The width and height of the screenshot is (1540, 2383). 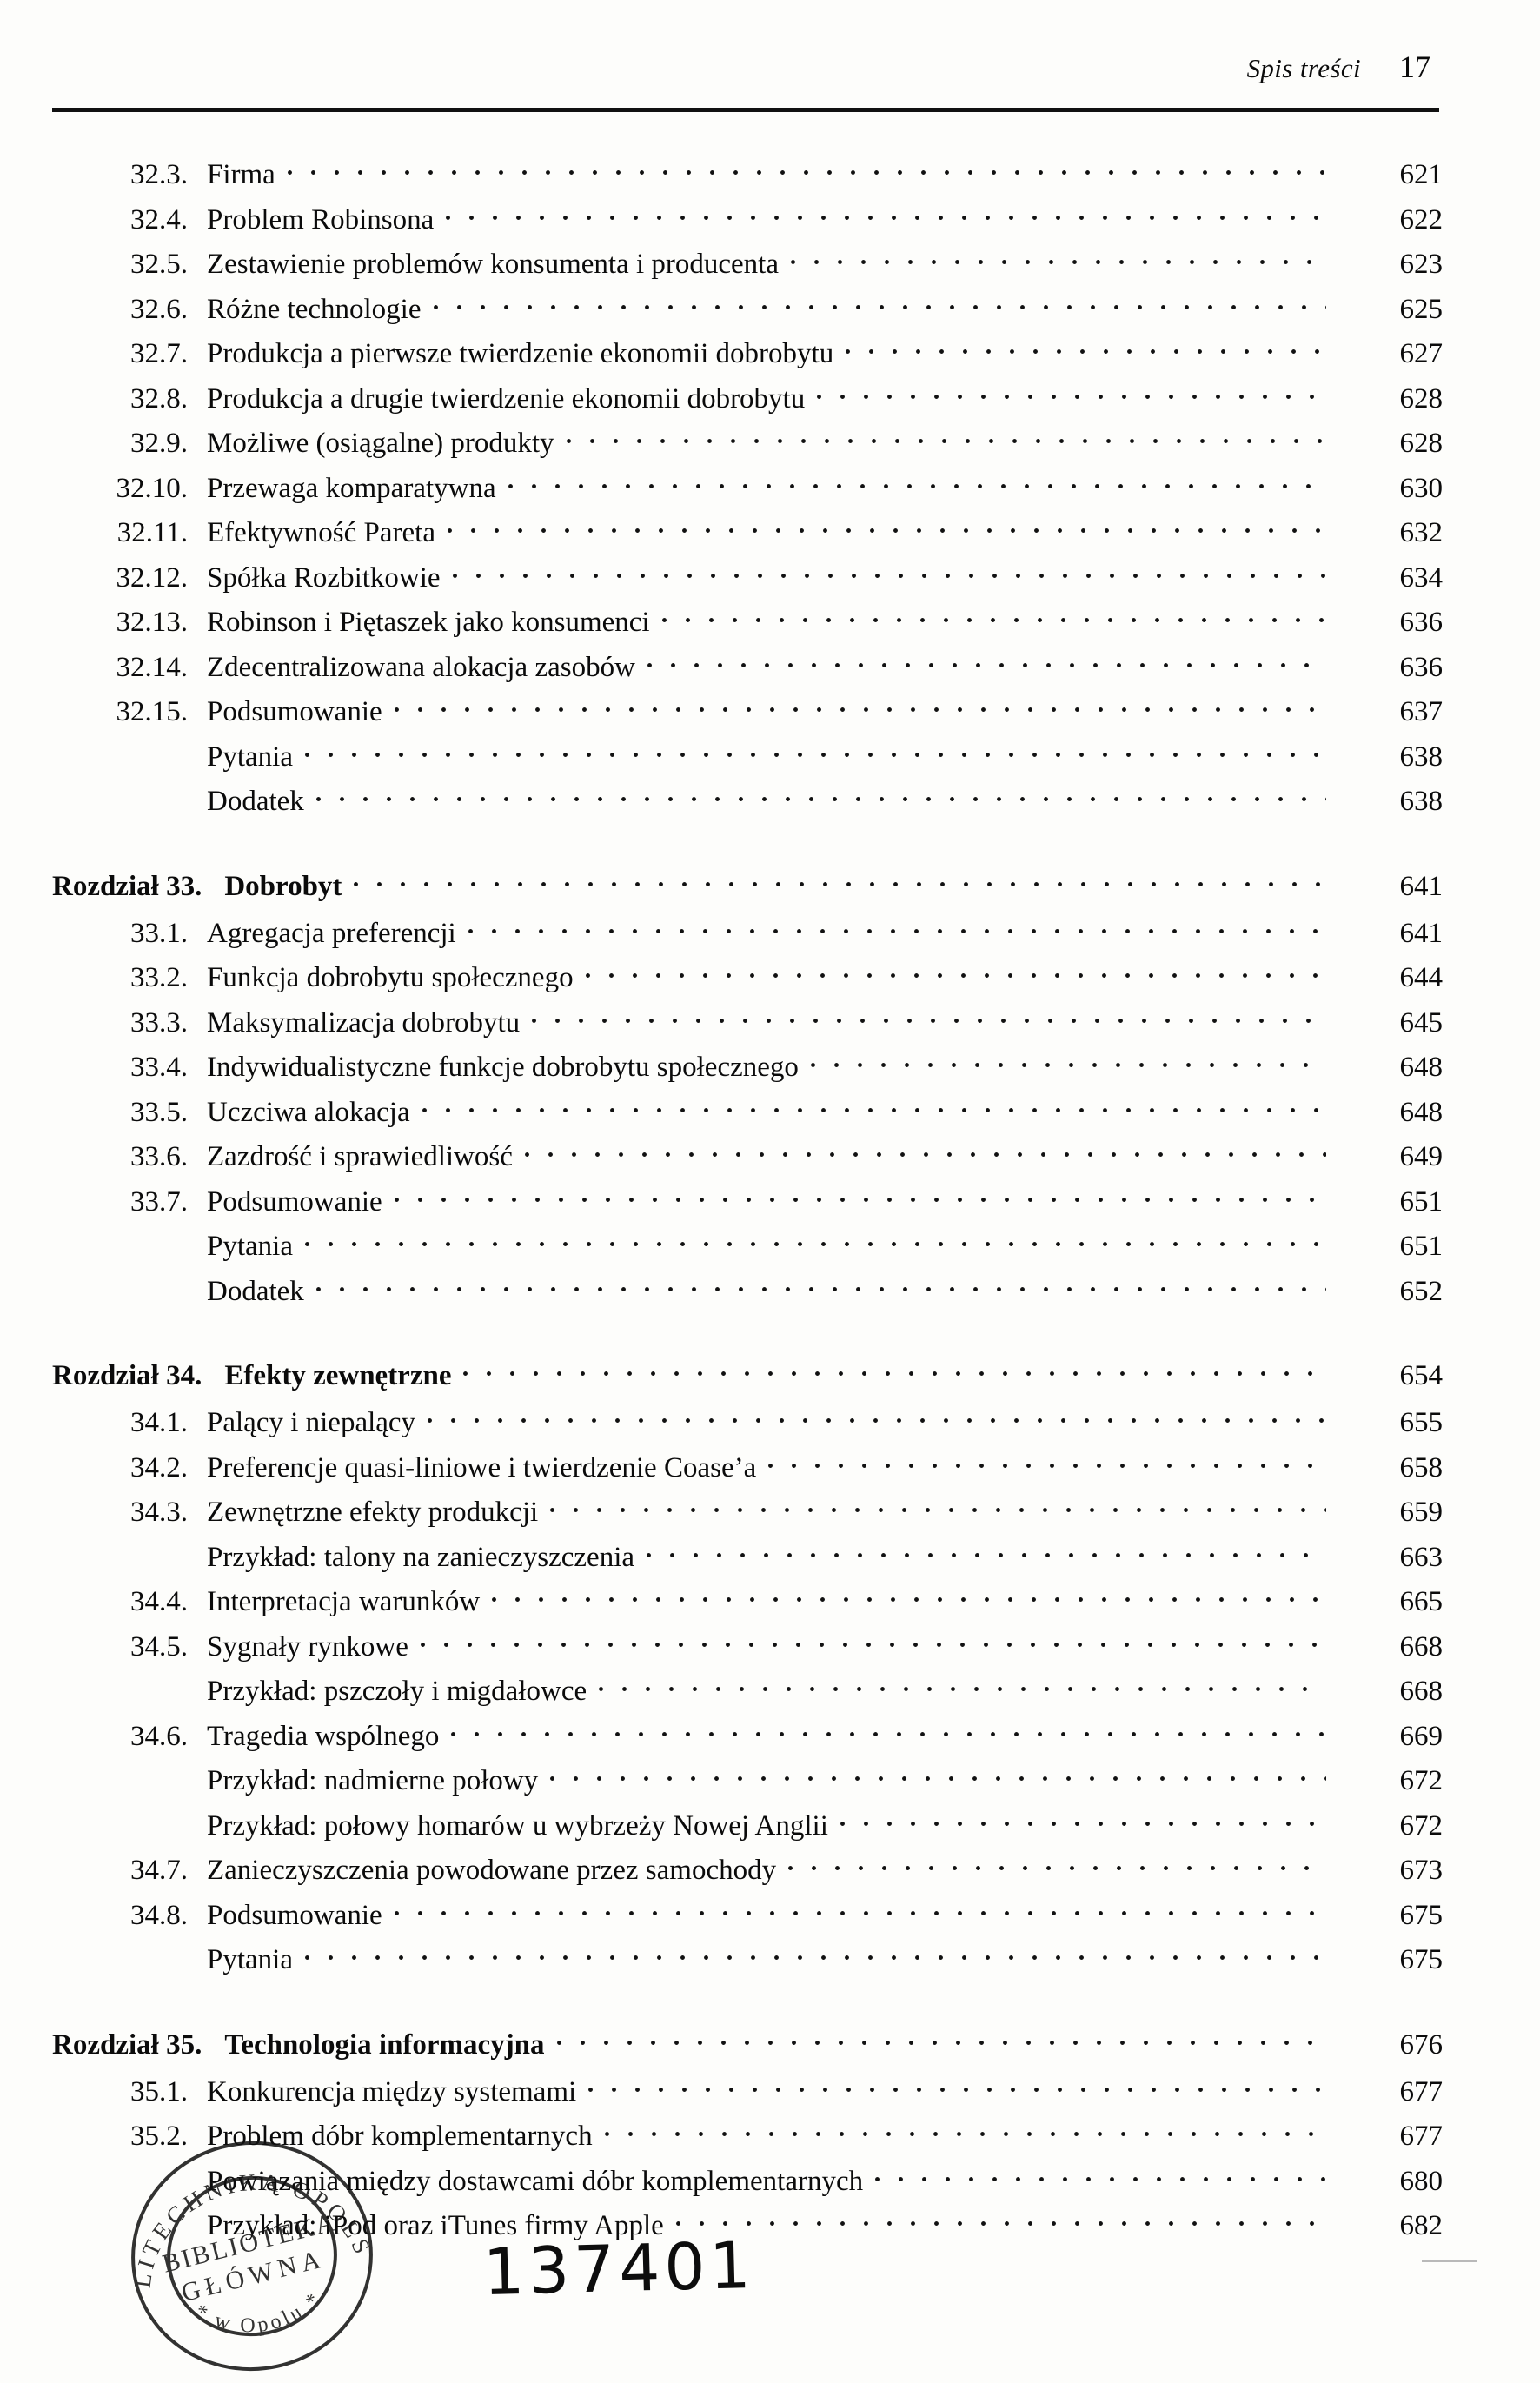 I want to click on entry-page-number: 676, so click(x=1421, y=2044).